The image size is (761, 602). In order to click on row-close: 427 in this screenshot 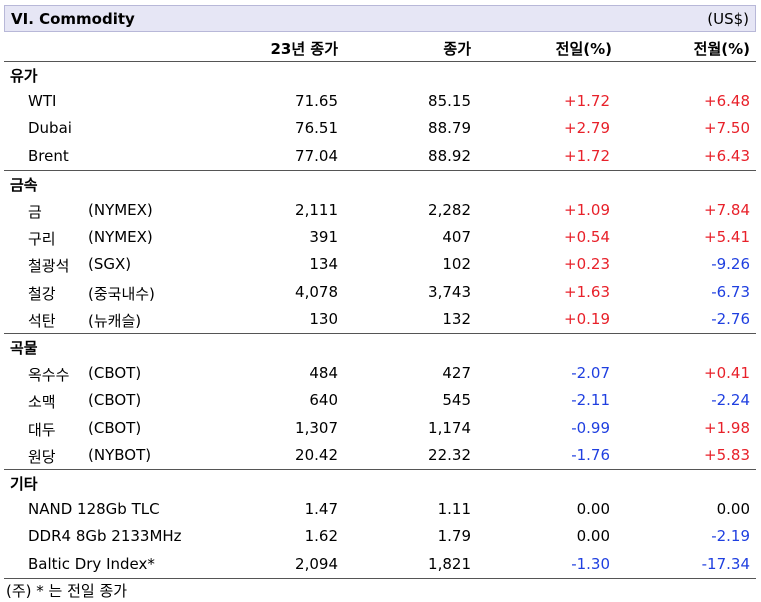, I will do `click(456, 373)`.